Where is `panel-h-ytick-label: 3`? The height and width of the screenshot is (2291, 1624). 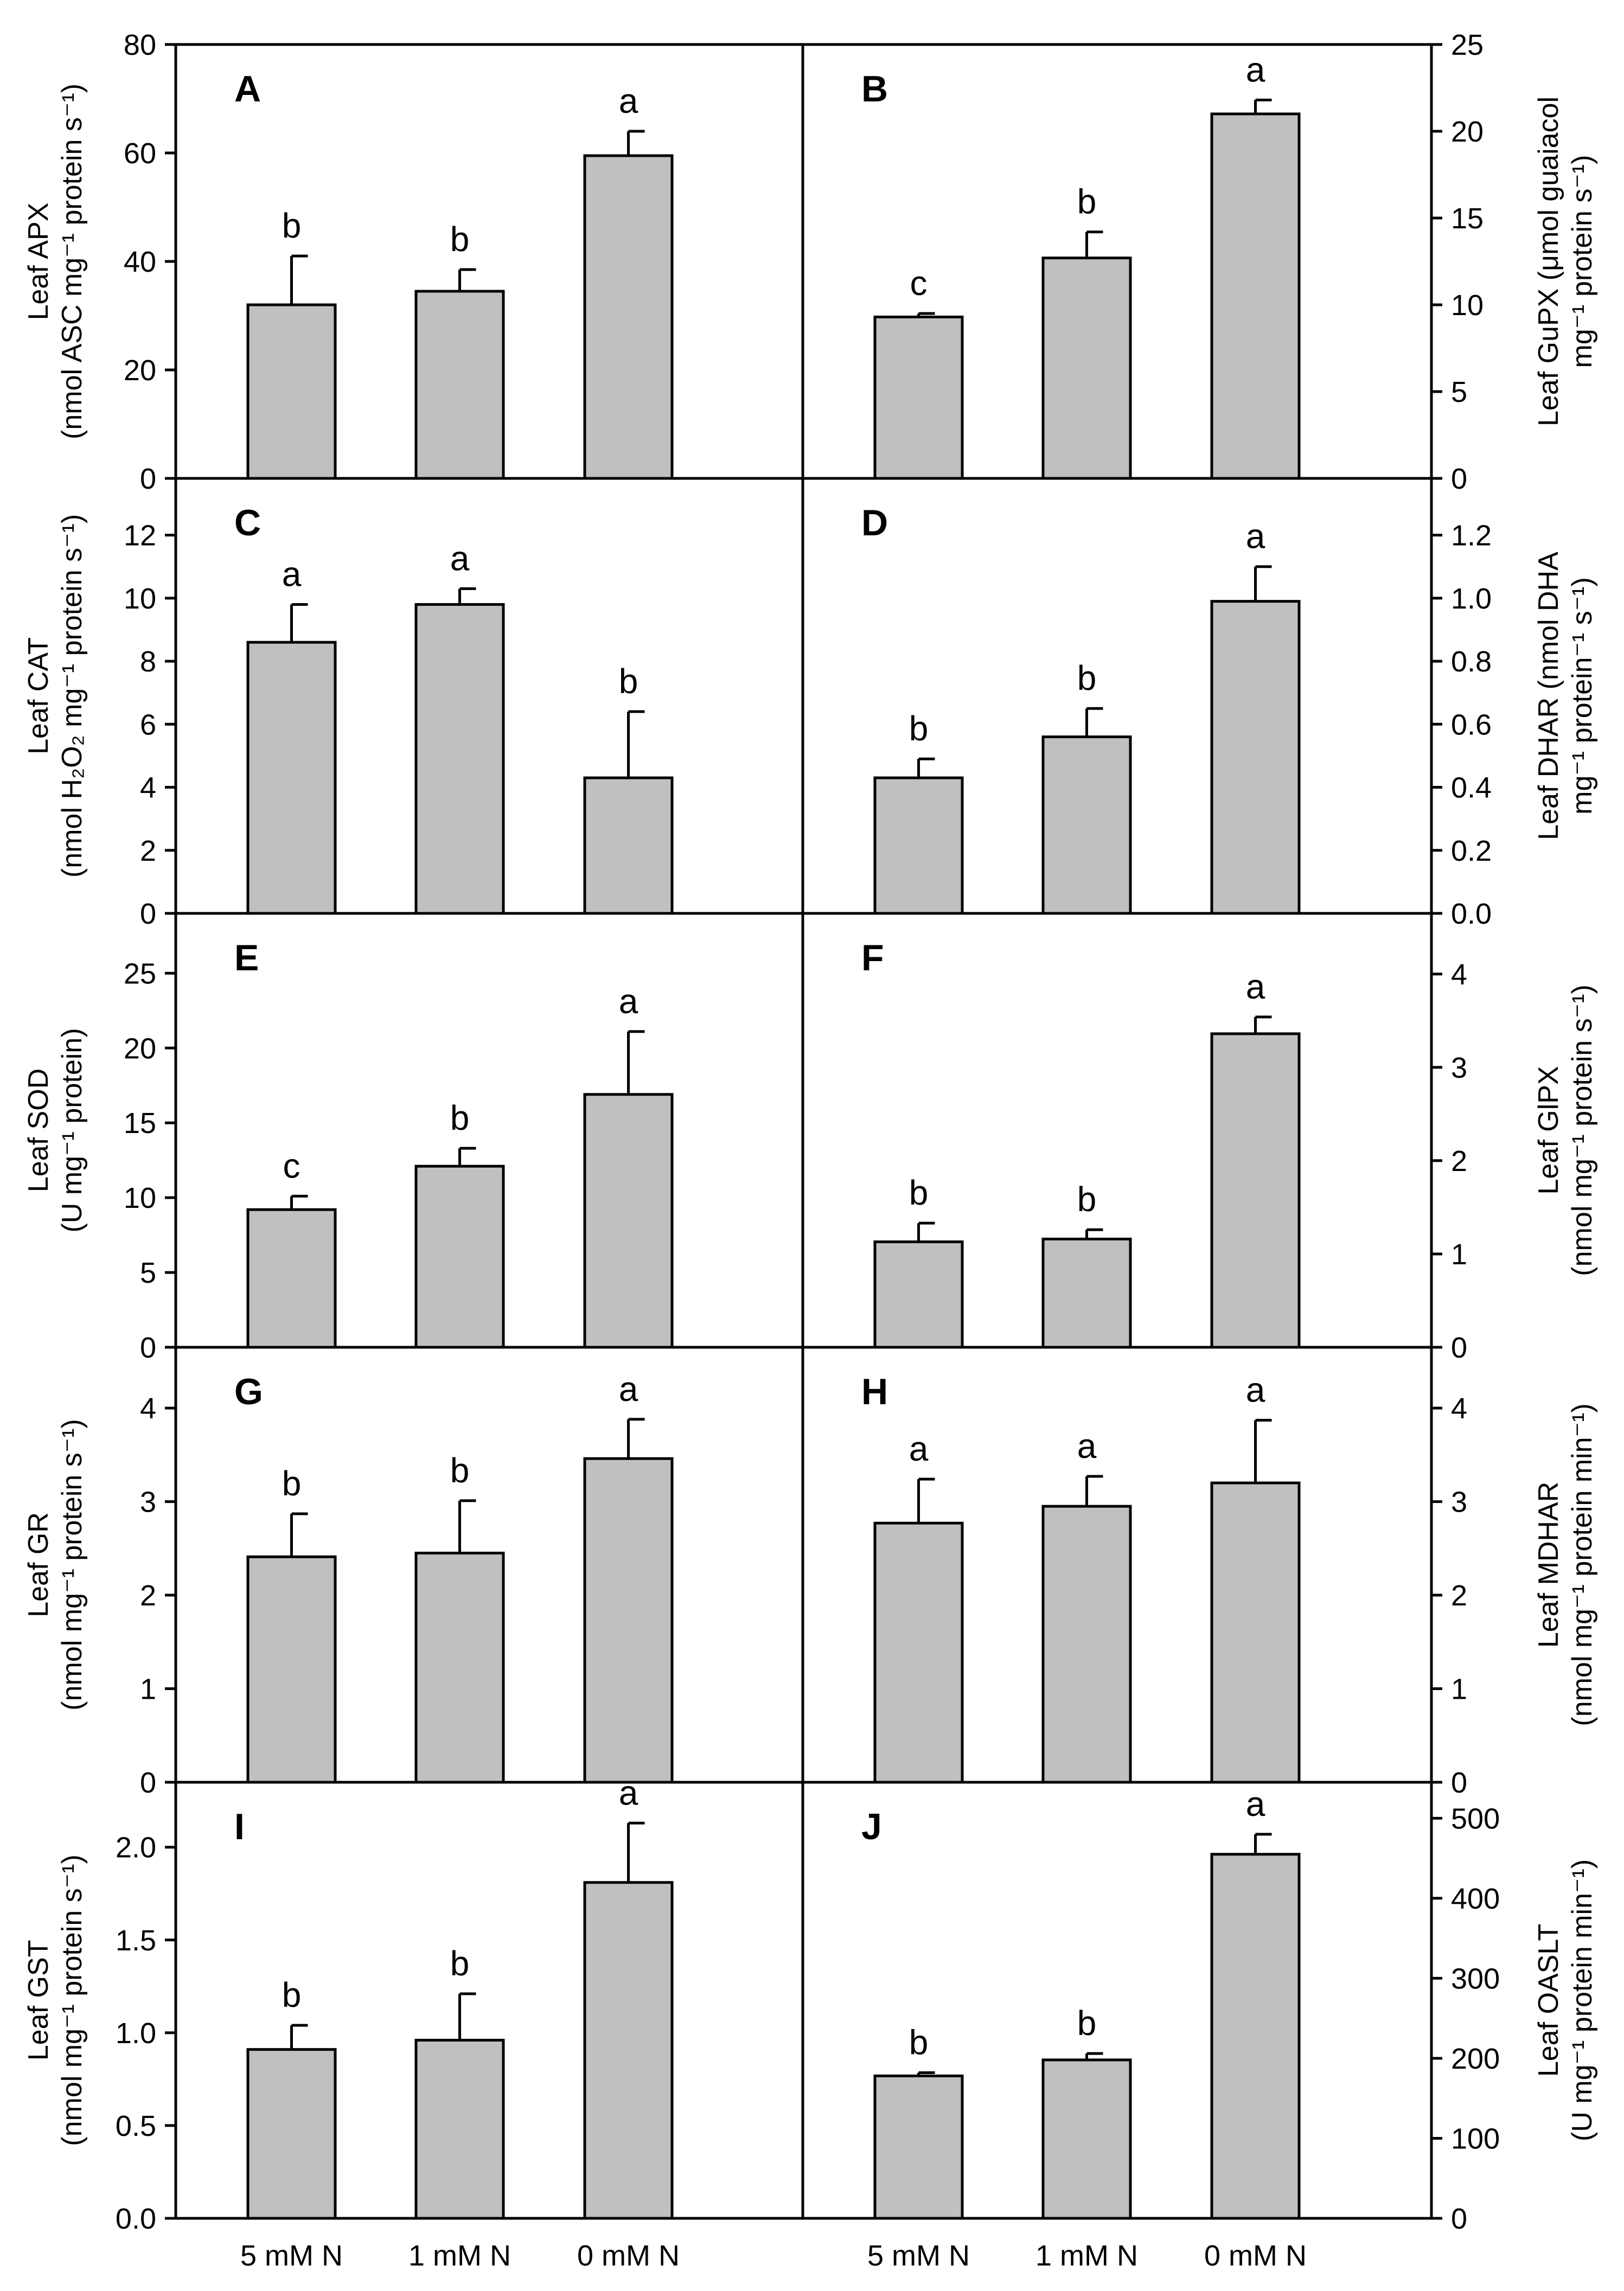
panel-h-ytick-label: 3 is located at coordinates (1459, 1502).